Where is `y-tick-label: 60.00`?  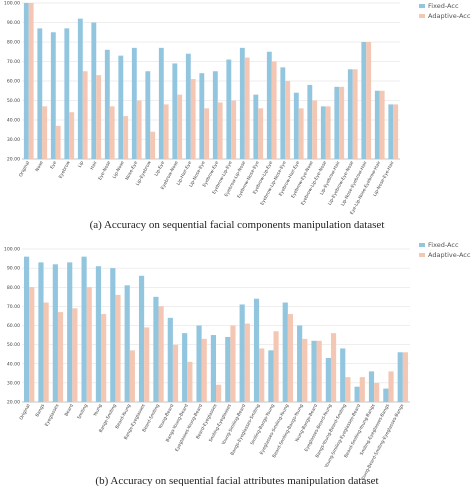 y-tick-label: 60.00 is located at coordinates (13, 326).